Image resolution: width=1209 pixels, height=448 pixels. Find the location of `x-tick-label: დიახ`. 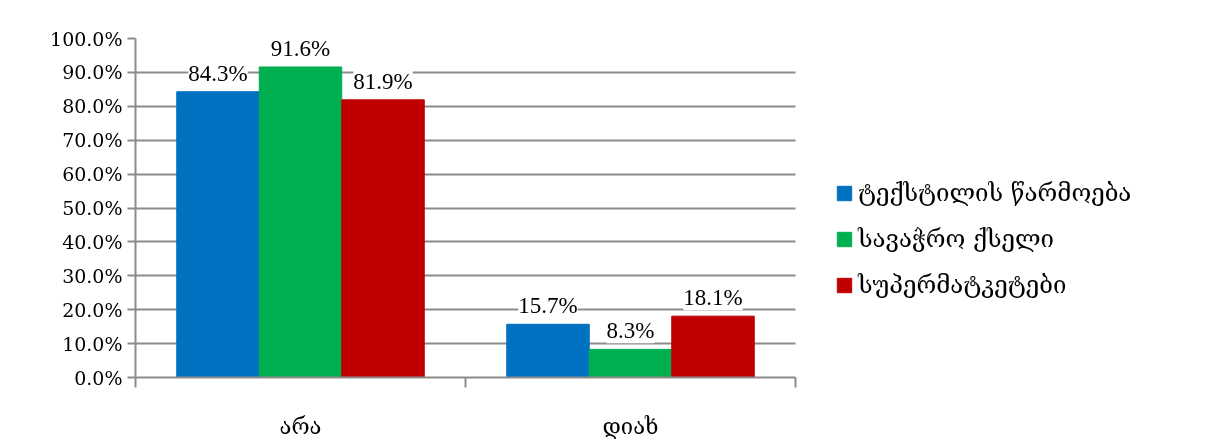

x-tick-label: დიახ is located at coordinates (630, 426).